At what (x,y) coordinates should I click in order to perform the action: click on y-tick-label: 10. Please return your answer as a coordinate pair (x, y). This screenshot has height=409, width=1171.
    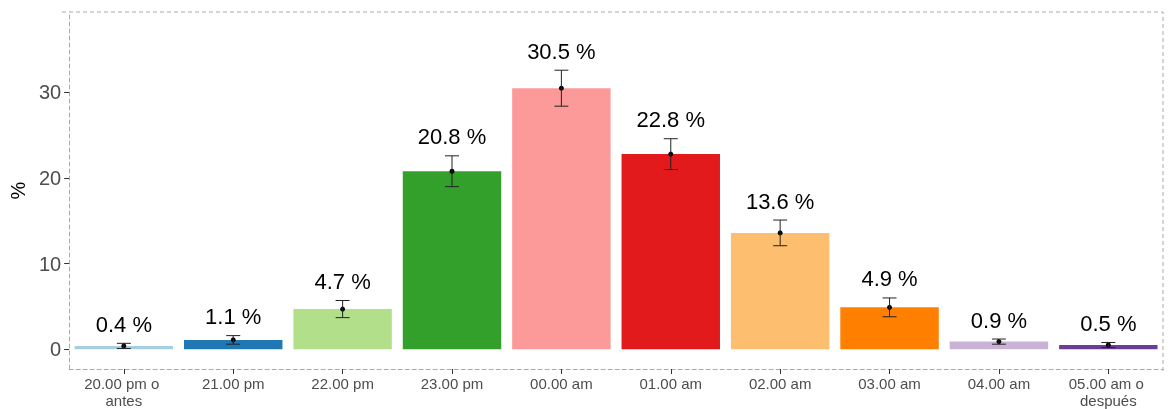
    Looking at the image, I should click on (50, 263).